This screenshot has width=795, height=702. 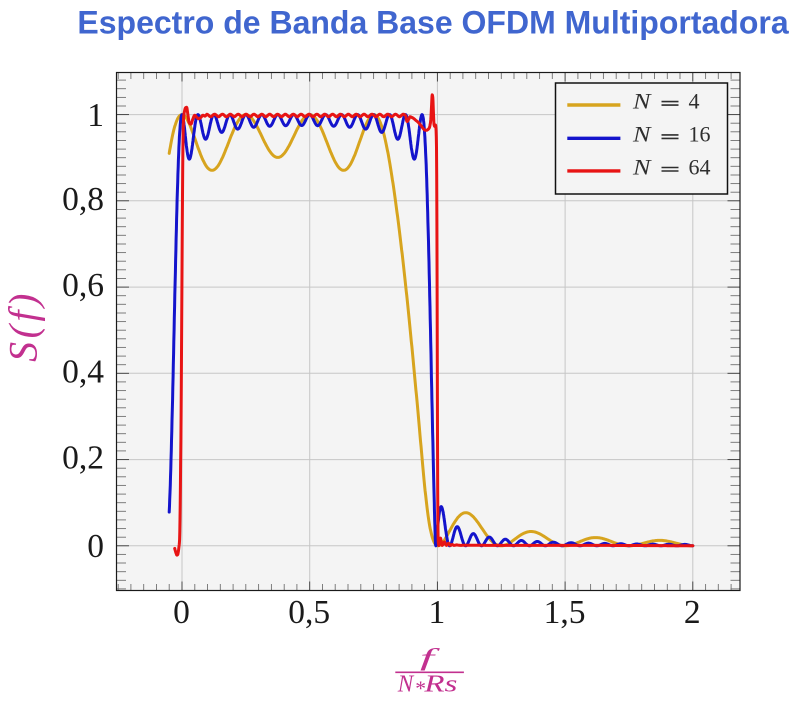 I want to click on svg-text: 0,8, so click(x=83, y=199).